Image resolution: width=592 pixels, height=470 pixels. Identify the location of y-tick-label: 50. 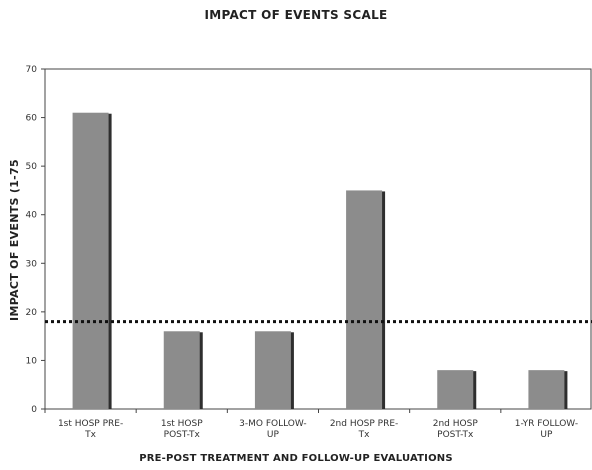
(32, 167).